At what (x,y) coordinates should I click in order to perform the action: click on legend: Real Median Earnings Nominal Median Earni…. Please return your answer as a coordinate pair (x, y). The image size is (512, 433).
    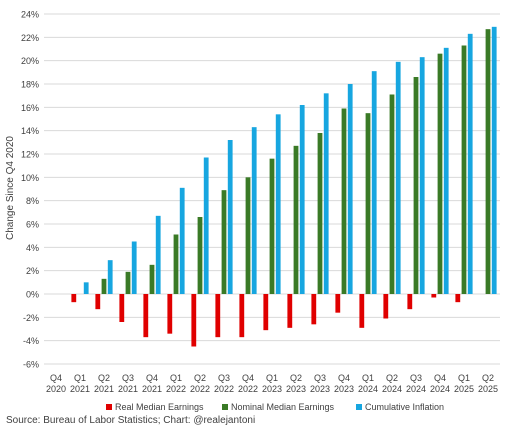
    Looking at the image, I should click on (275, 407).